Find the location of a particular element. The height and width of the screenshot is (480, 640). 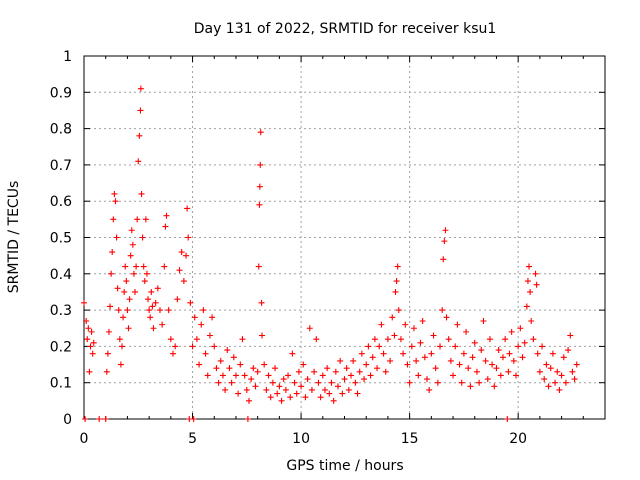

y-tick-label: 0 is located at coordinates (67, 420).